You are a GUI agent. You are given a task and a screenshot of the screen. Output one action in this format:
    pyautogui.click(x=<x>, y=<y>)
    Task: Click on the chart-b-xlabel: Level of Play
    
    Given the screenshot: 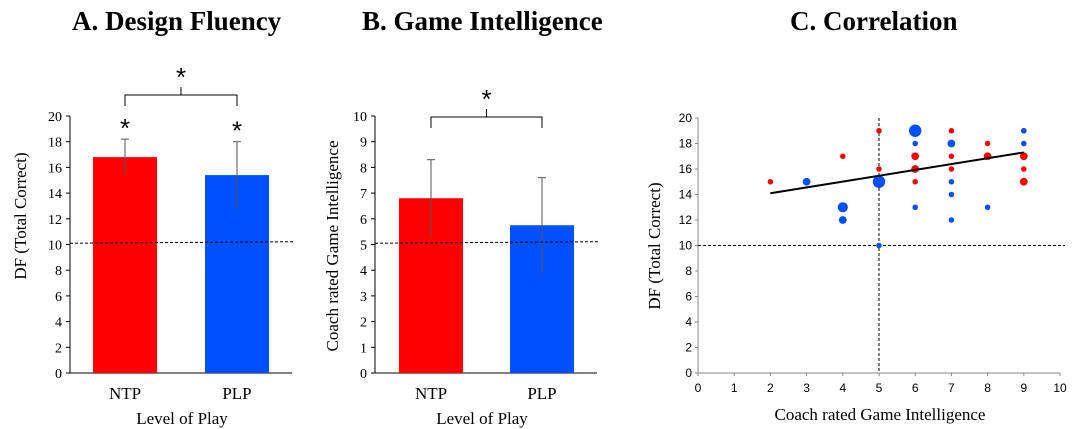 What is the action you would take?
    pyautogui.click(x=482, y=418)
    